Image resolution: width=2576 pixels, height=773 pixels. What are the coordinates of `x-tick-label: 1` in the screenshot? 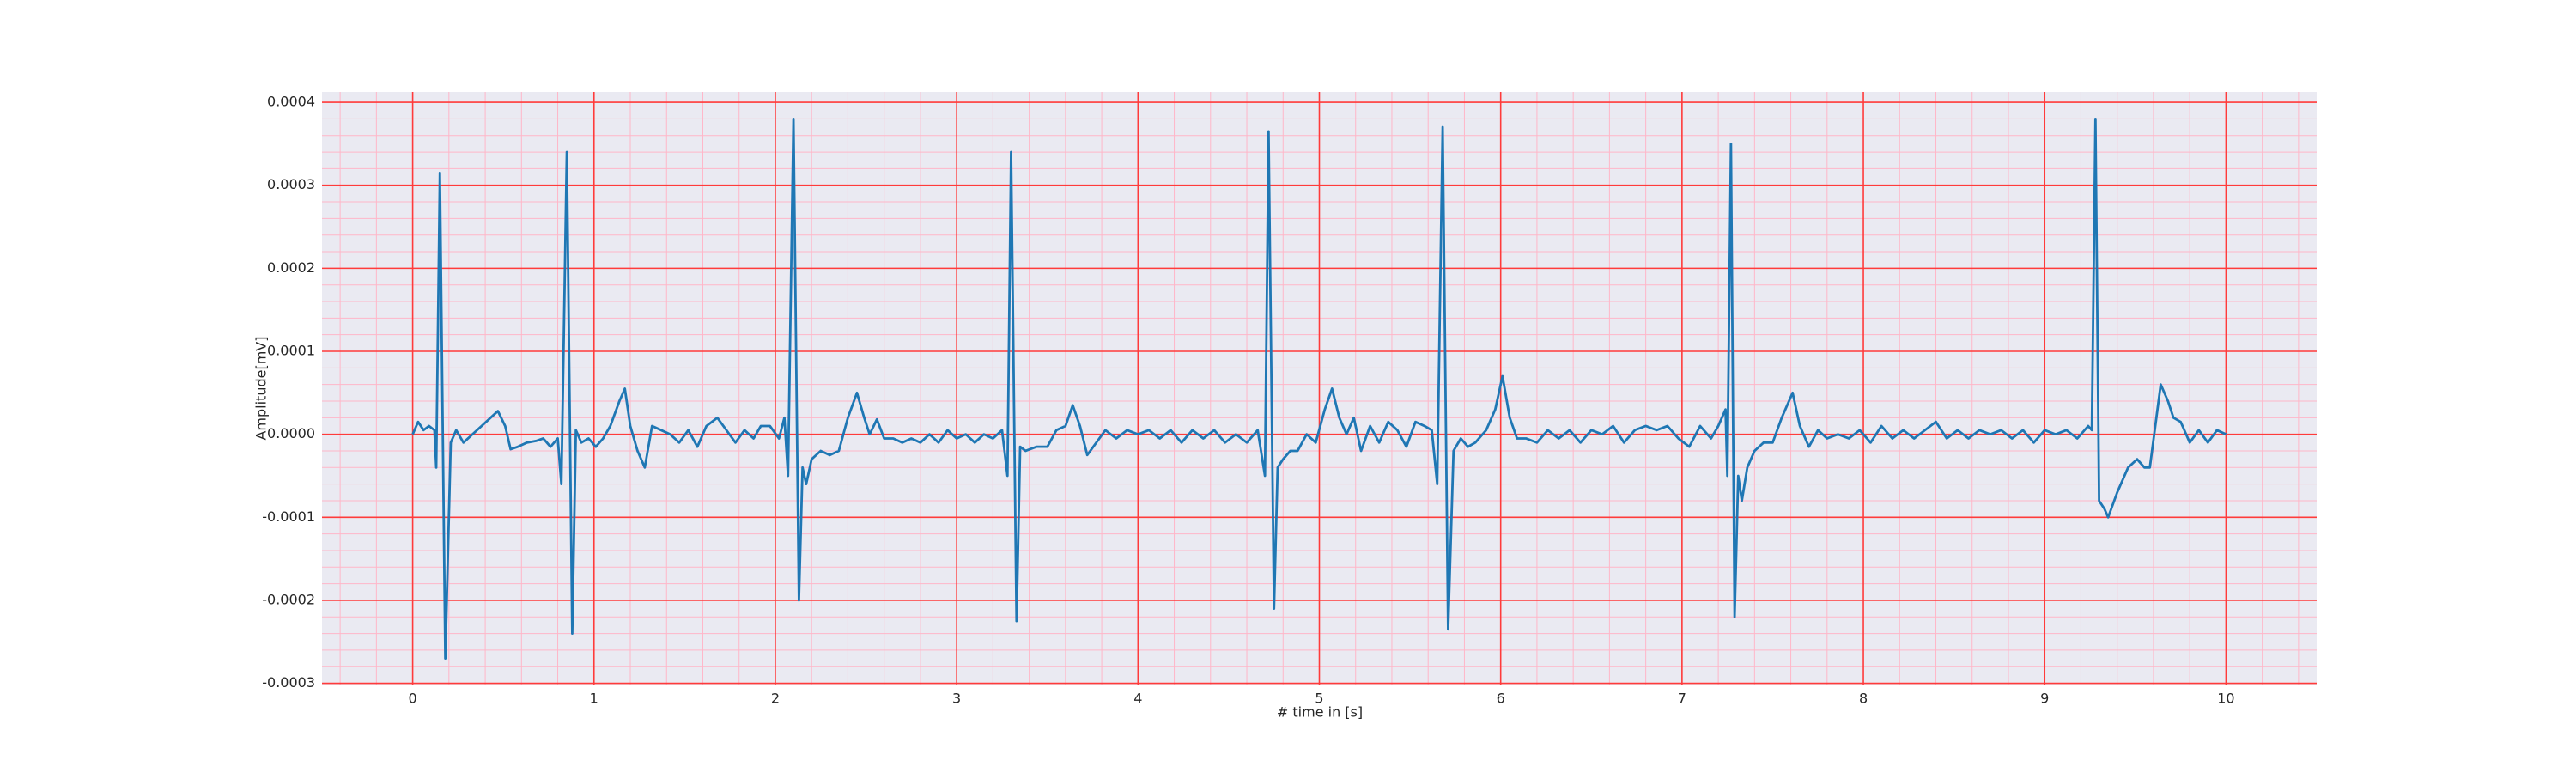 It's located at (594, 699).